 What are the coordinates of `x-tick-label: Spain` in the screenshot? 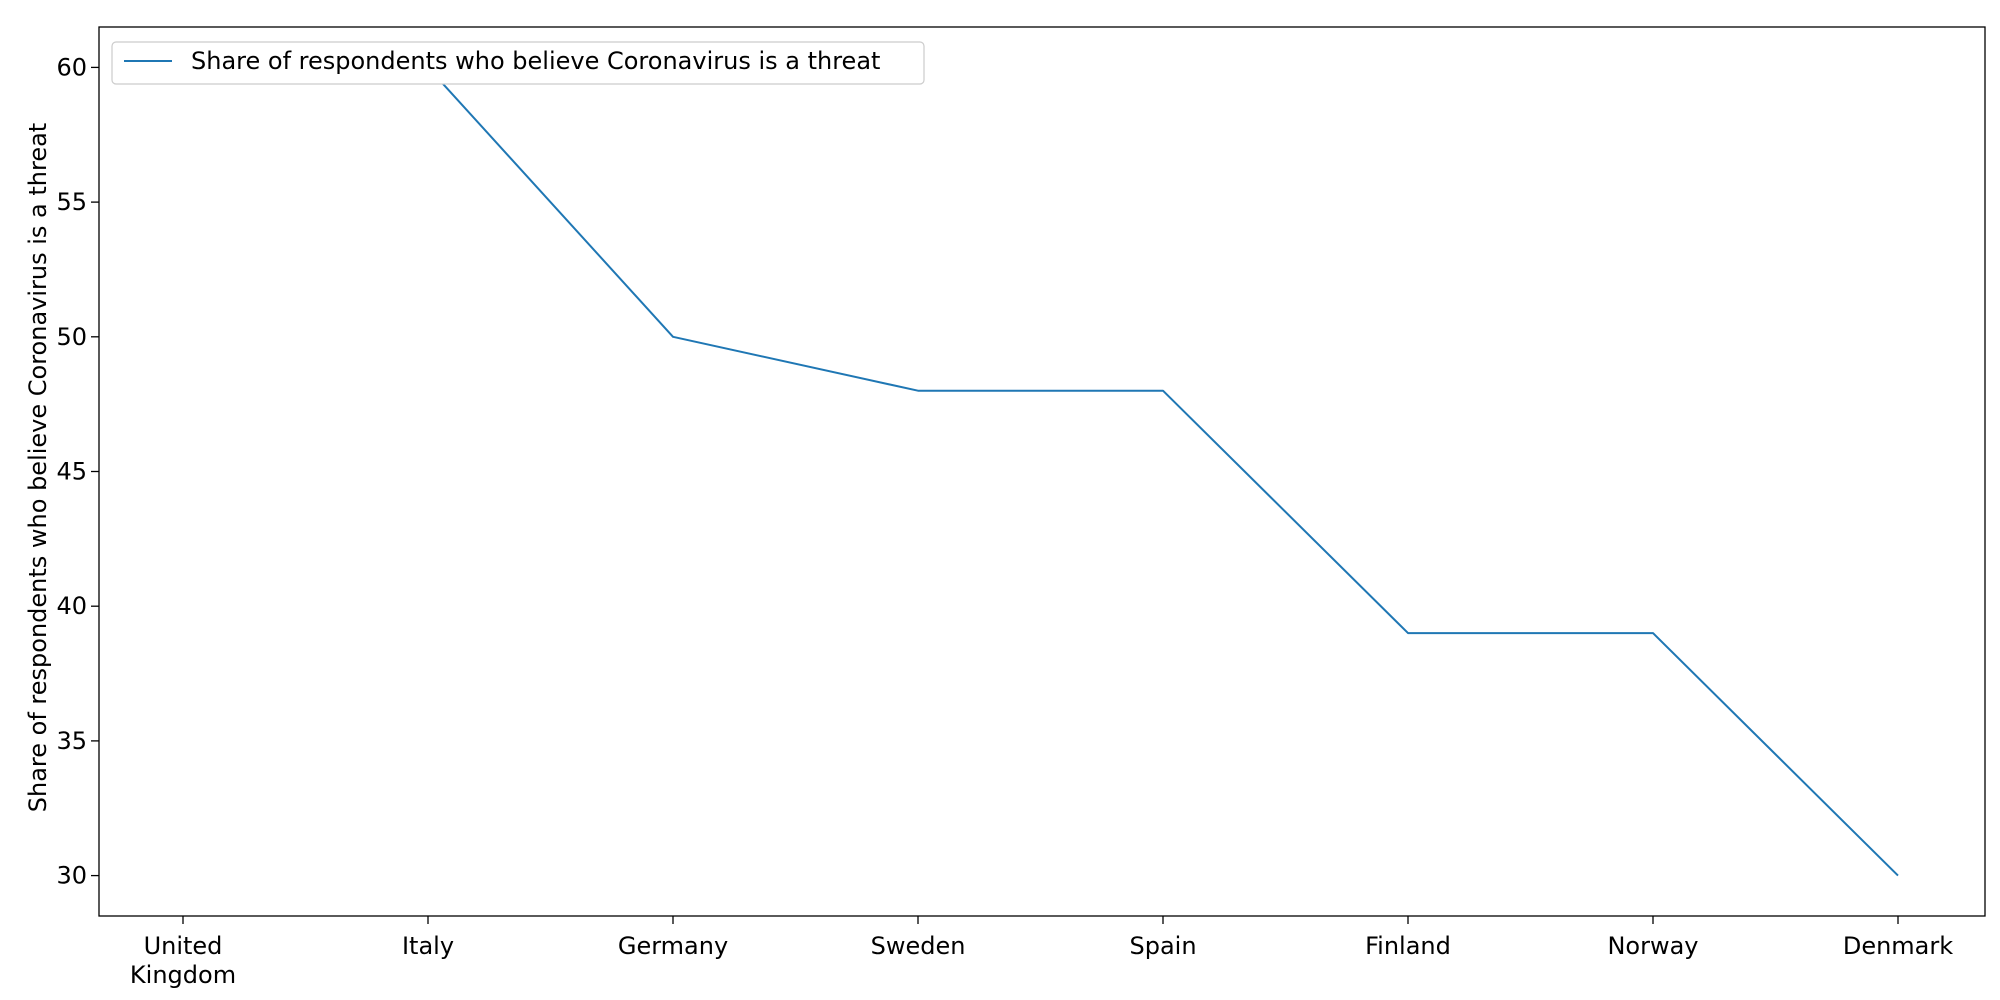 It's located at (1162, 946).